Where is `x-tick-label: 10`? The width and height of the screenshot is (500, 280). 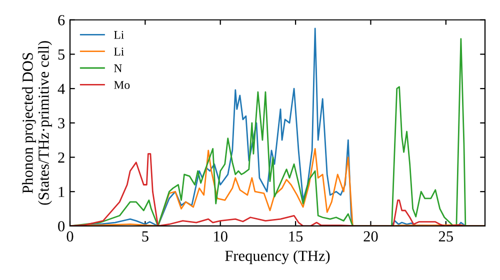
x-tick-label: 10 is located at coordinates (221, 236).